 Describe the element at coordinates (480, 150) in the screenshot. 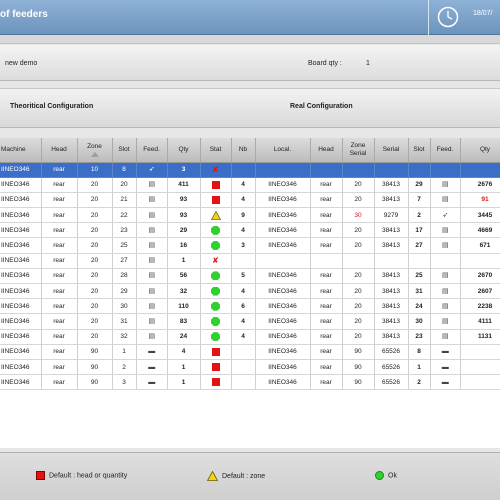

I see `col-qty-real: Qty` at that location.